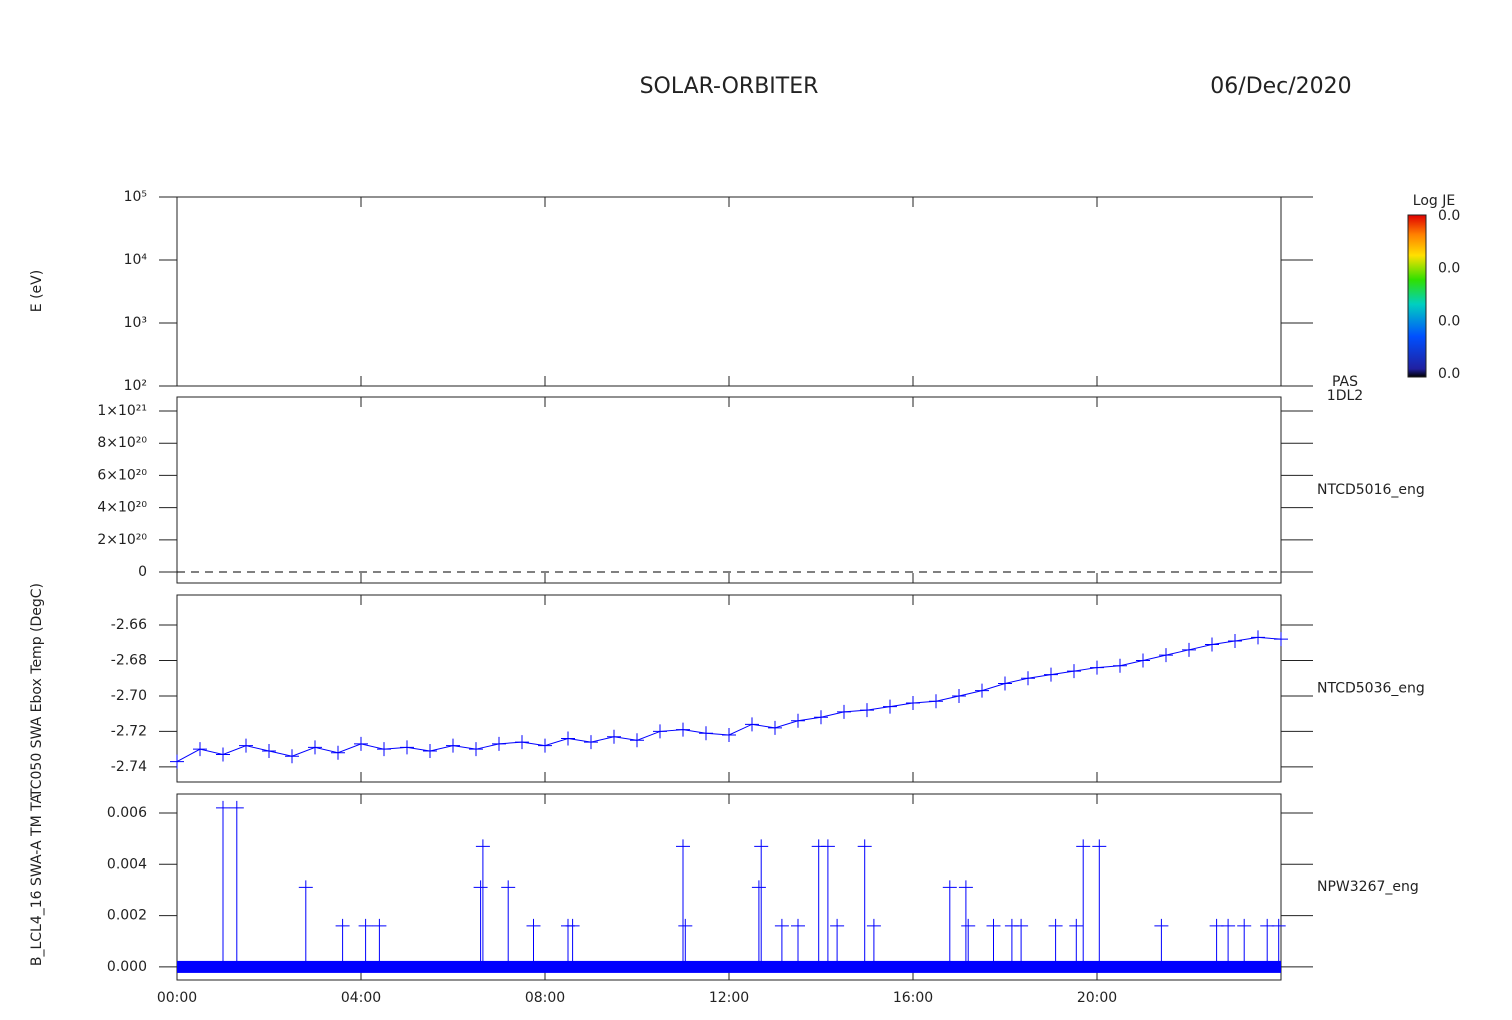 The width and height of the screenshot is (1512, 1020). I want to click on date: 06/Dec/2020, so click(1280, 86).